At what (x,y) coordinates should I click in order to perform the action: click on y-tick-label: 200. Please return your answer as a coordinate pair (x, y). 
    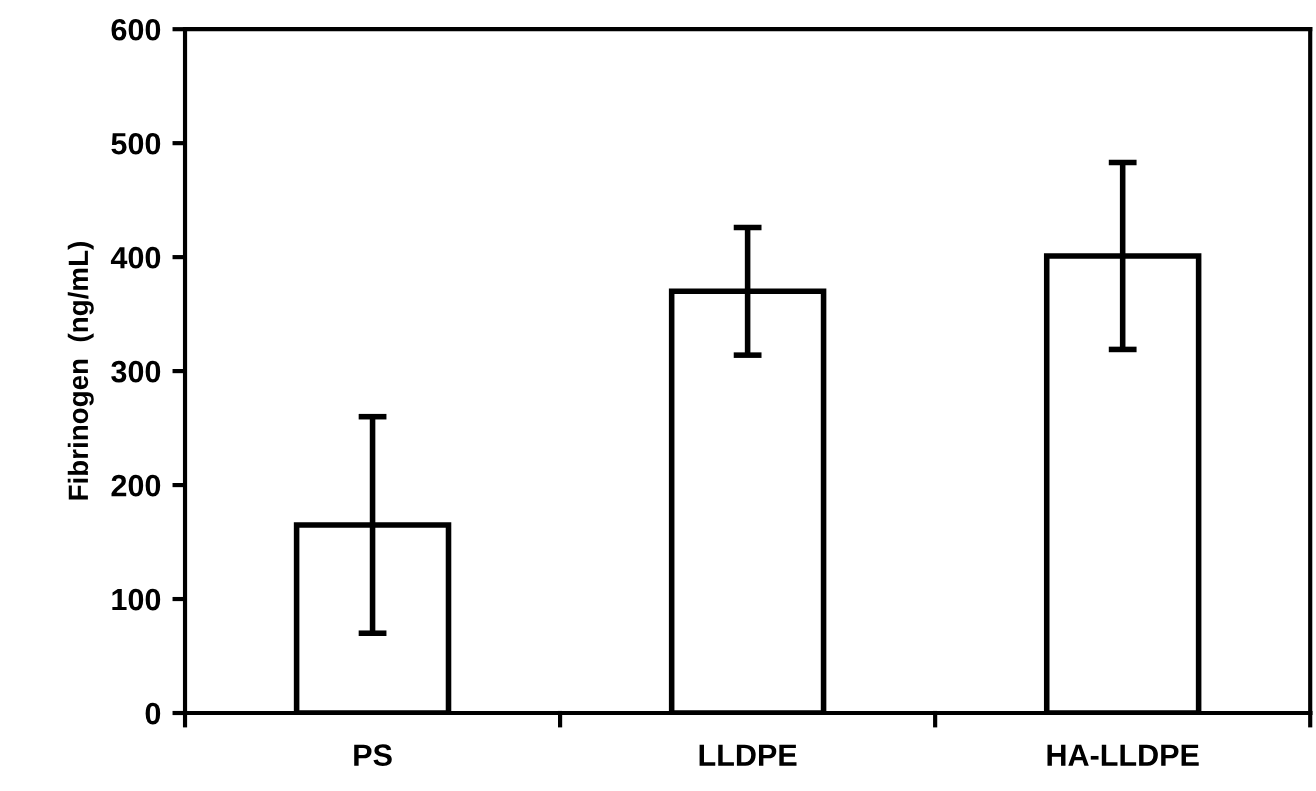
    Looking at the image, I should click on (136, 485).